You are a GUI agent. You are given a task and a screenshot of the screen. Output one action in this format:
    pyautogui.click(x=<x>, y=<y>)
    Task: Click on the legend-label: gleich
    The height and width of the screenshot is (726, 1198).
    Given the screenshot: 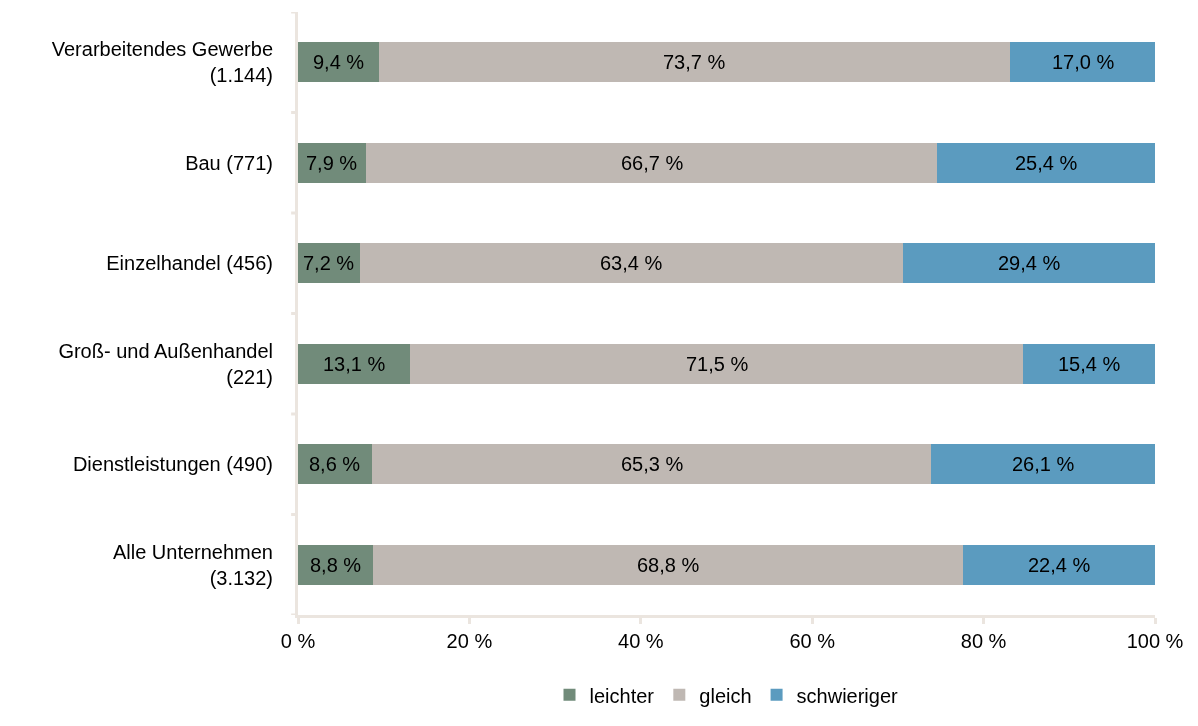 What is the action you would take?
    pyautogui.click(x=725, y=695)
    